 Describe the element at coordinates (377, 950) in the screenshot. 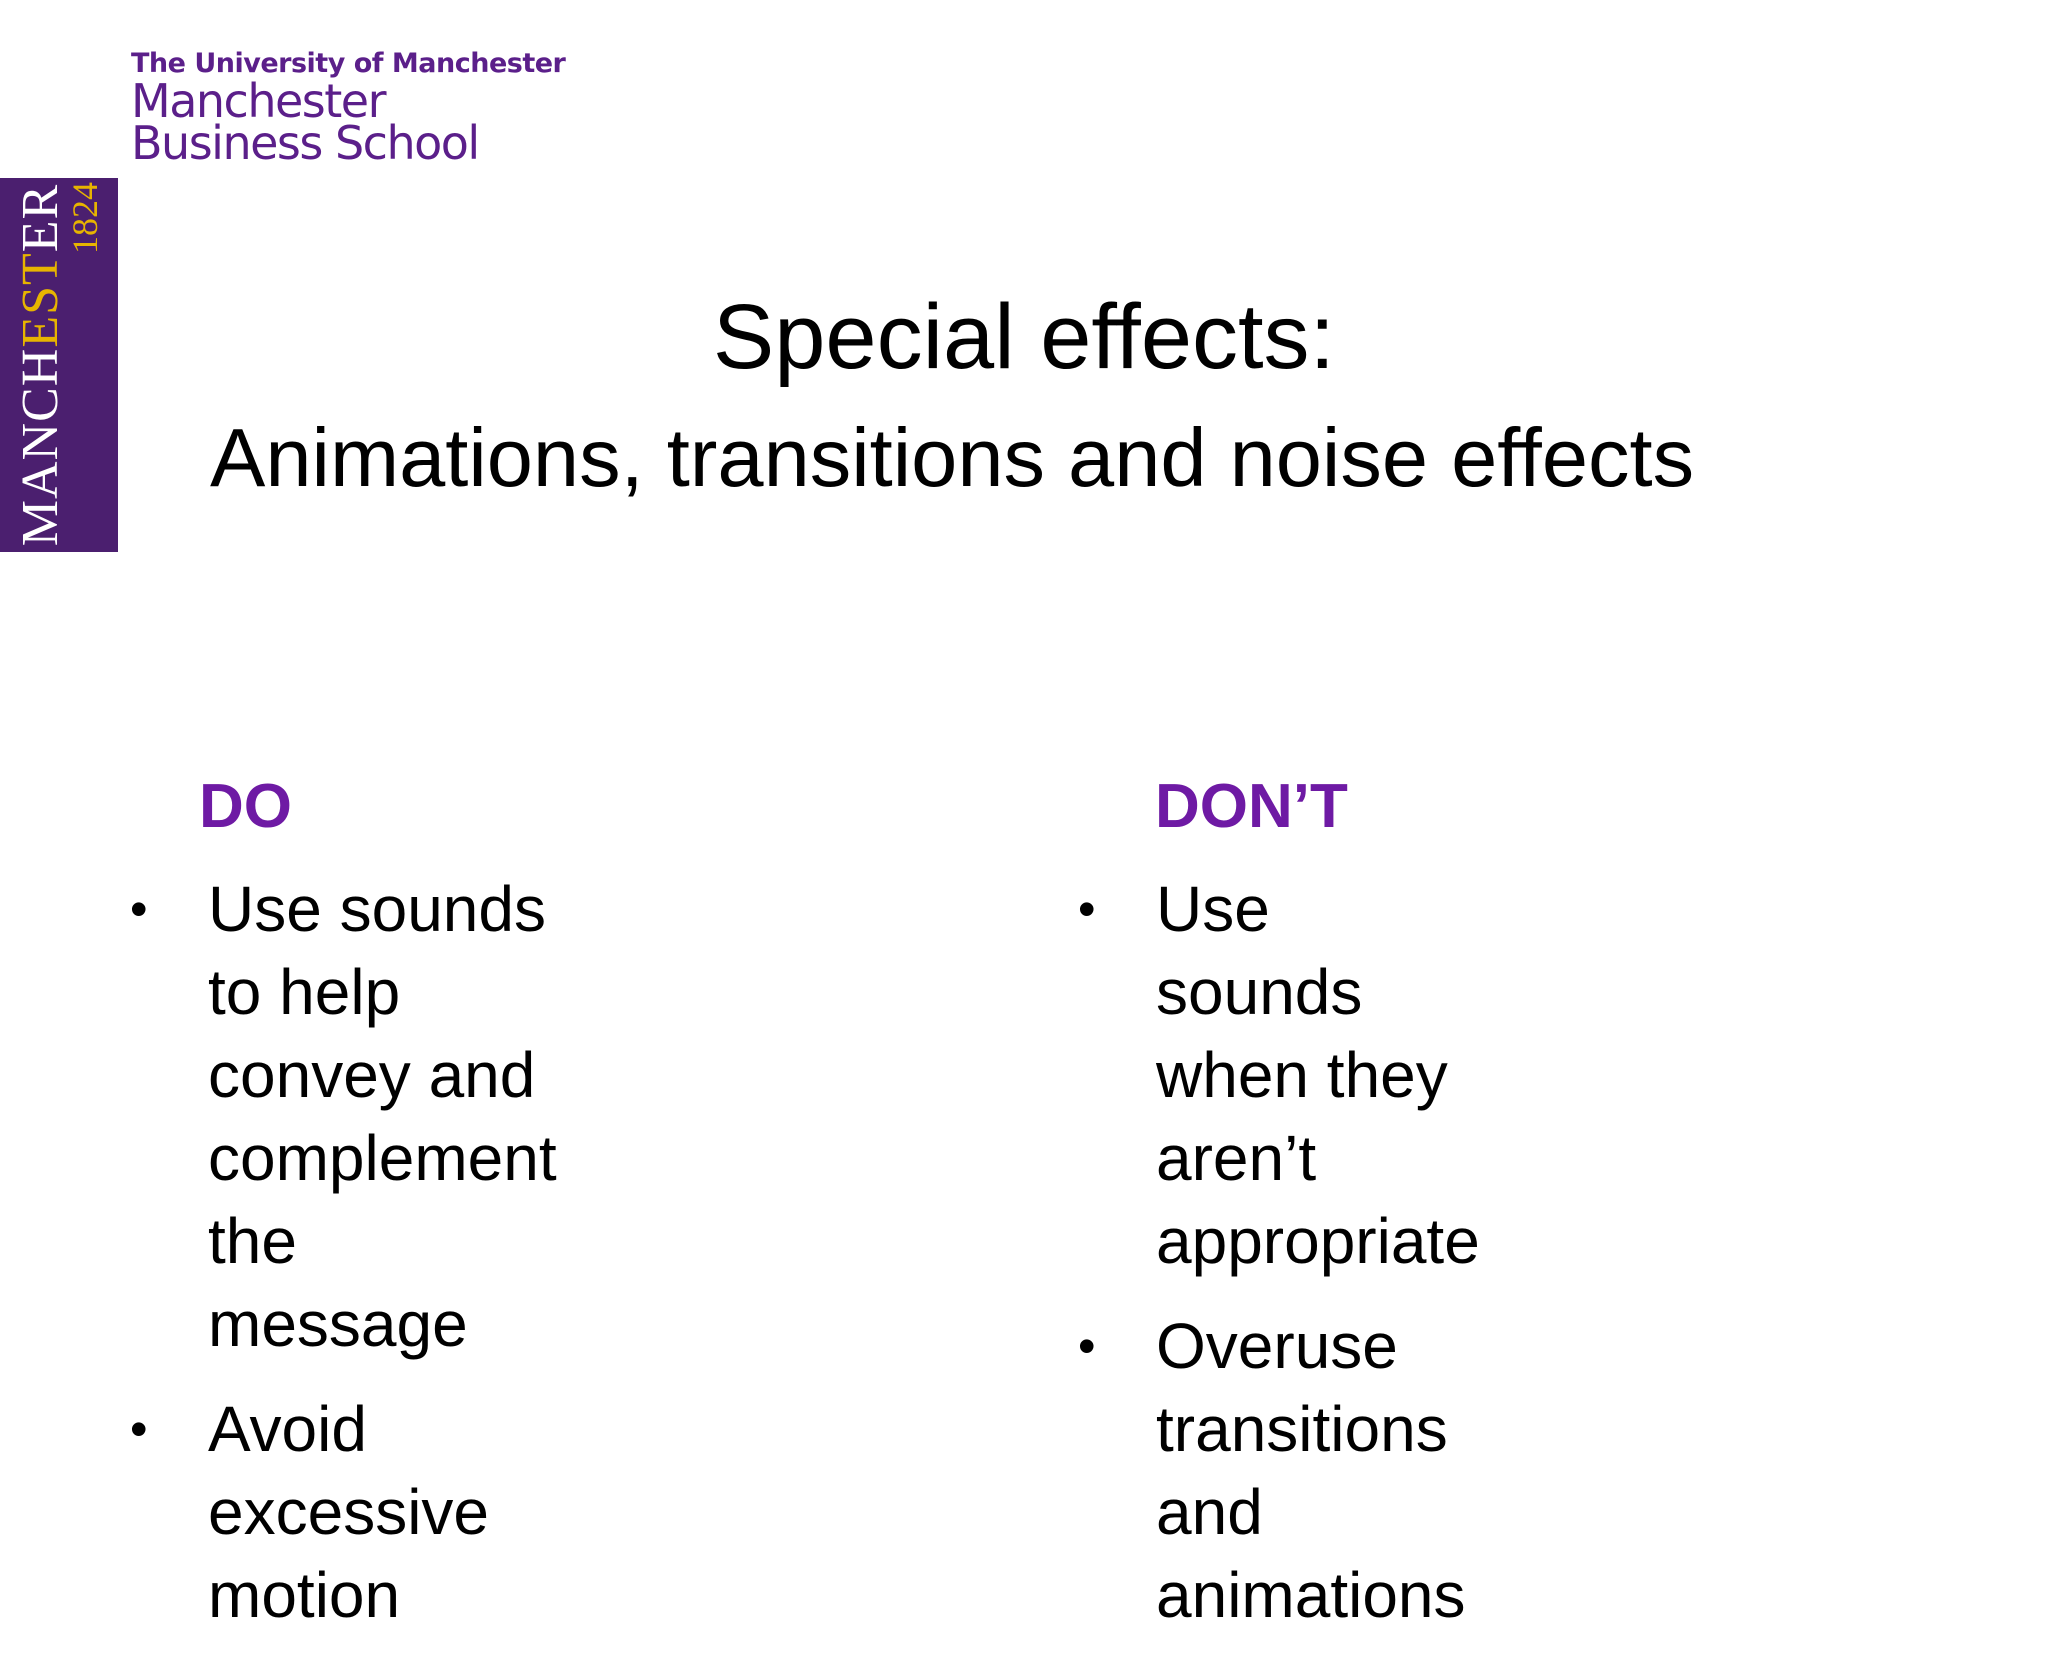

I see `do-item-1-line-1: Use sounds to help` at that location.